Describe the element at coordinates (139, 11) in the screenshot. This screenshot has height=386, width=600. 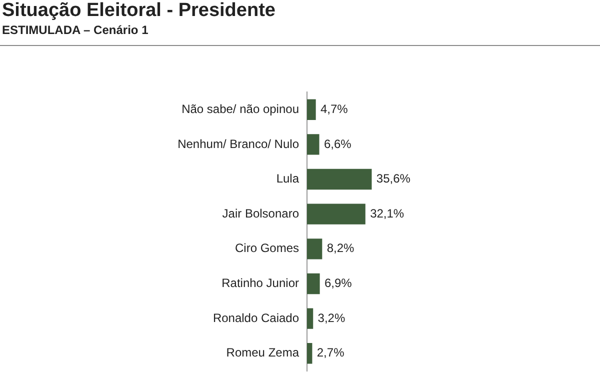
I see `text: Situação Eleitoral - Presidente` at that location.